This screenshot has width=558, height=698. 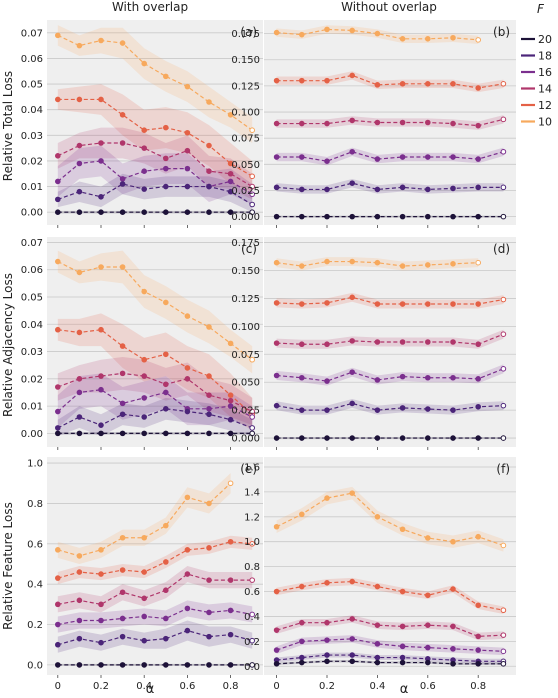 I want to click on band-F14, so click(x=155, y=391).